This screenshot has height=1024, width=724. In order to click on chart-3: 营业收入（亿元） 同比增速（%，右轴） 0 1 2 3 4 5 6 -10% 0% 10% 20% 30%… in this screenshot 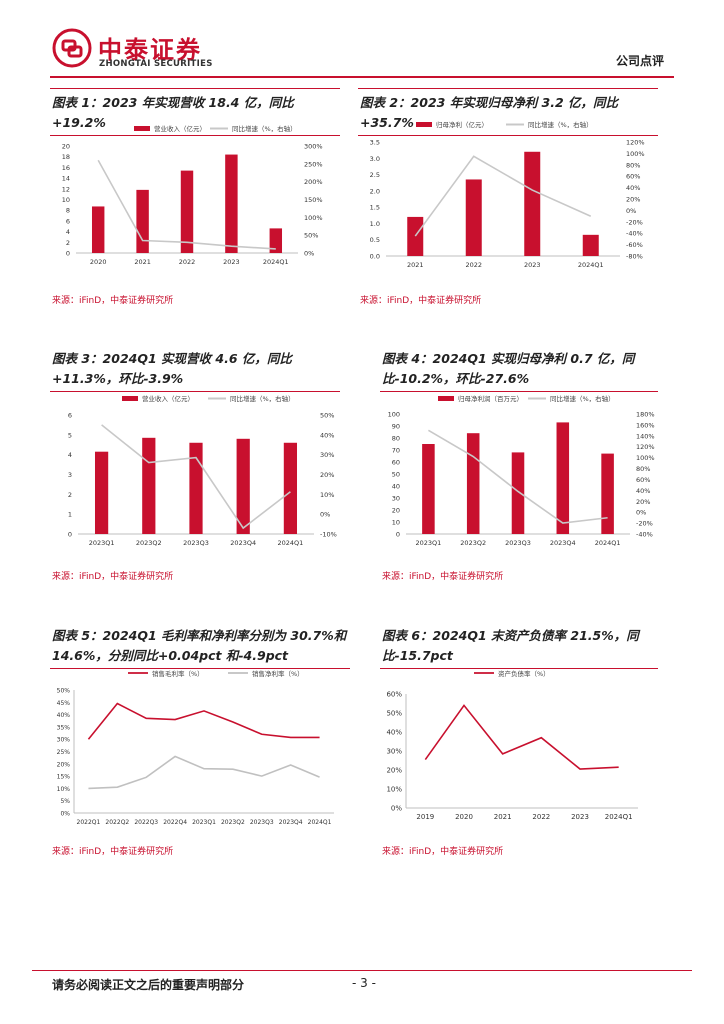, I will do `click(195, 475)`.